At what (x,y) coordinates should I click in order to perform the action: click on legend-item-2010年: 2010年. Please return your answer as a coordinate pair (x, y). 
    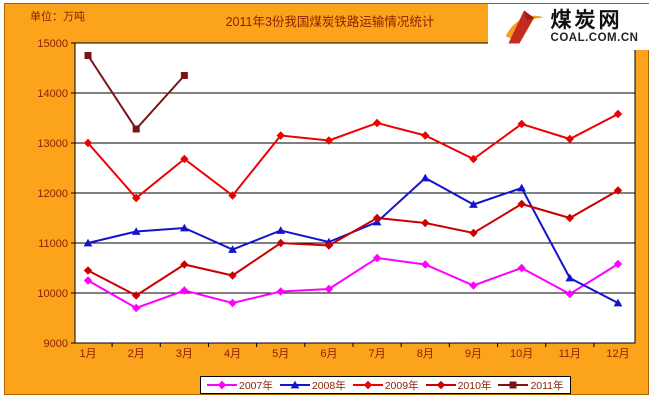
    Looking at the image, I should click on (458, 385).